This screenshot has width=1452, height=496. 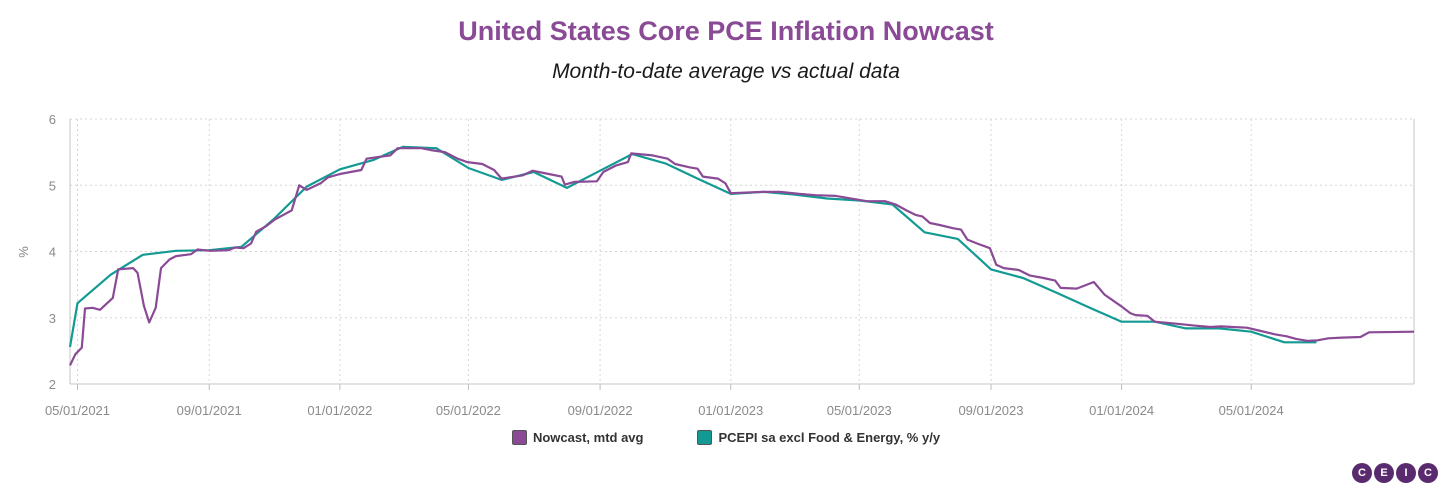 What do you see at coordinates (990, 410) in the screenshot?
I see `x-tick-label: 09/01/2023` at bounding box center [990, 410].